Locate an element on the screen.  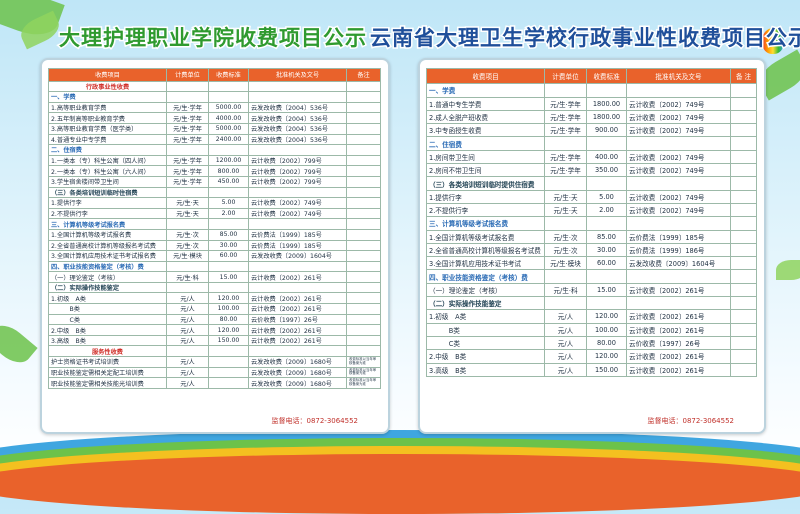
fee-row: 3.高级 B类 元/人 150.00 云计收费〔2002〕261号 is located at coordinates (214, 340).